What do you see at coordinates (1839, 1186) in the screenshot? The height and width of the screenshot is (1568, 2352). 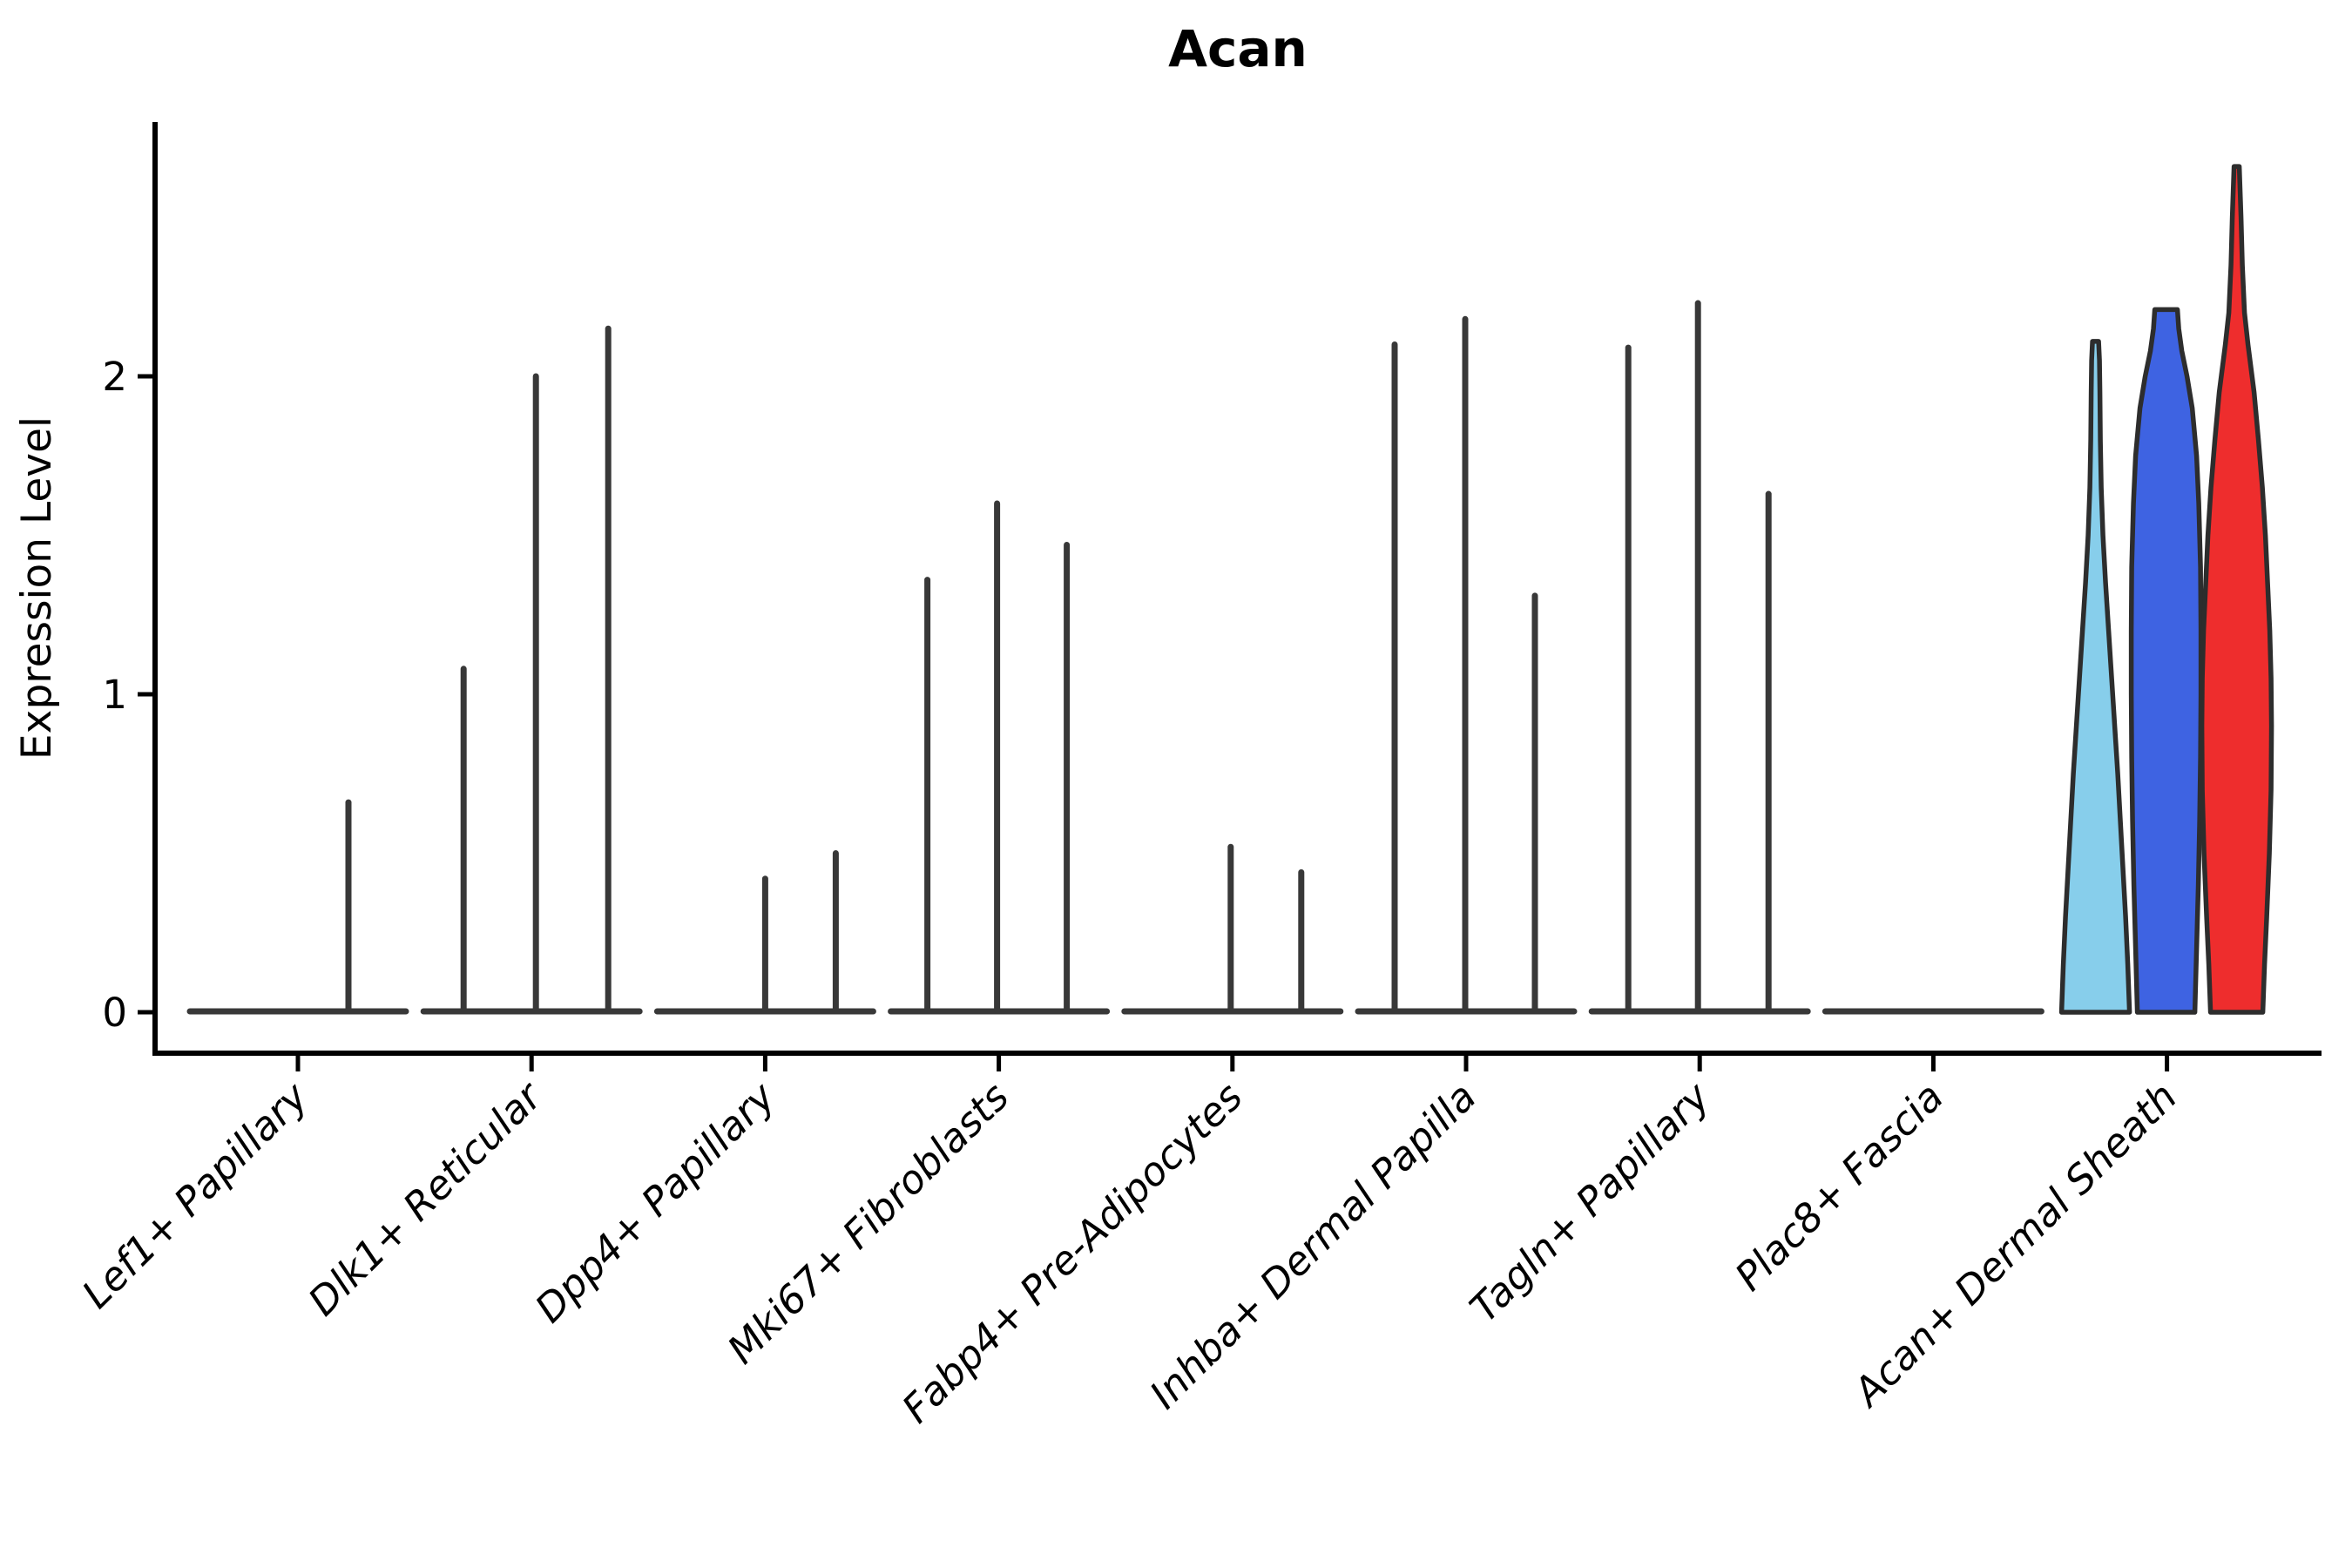 I see `x-category-label: Plac8+ Fascia` at bounding box center [1839, 1186].